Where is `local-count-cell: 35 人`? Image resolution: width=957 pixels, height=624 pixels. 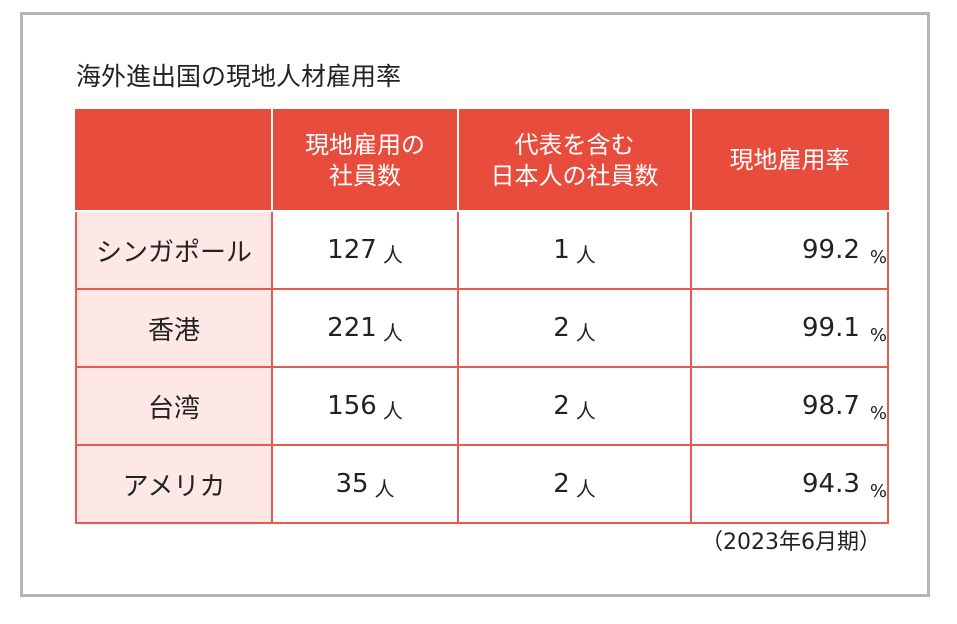
local-count-cell: 35 人 is located at coordinates (365, 484).